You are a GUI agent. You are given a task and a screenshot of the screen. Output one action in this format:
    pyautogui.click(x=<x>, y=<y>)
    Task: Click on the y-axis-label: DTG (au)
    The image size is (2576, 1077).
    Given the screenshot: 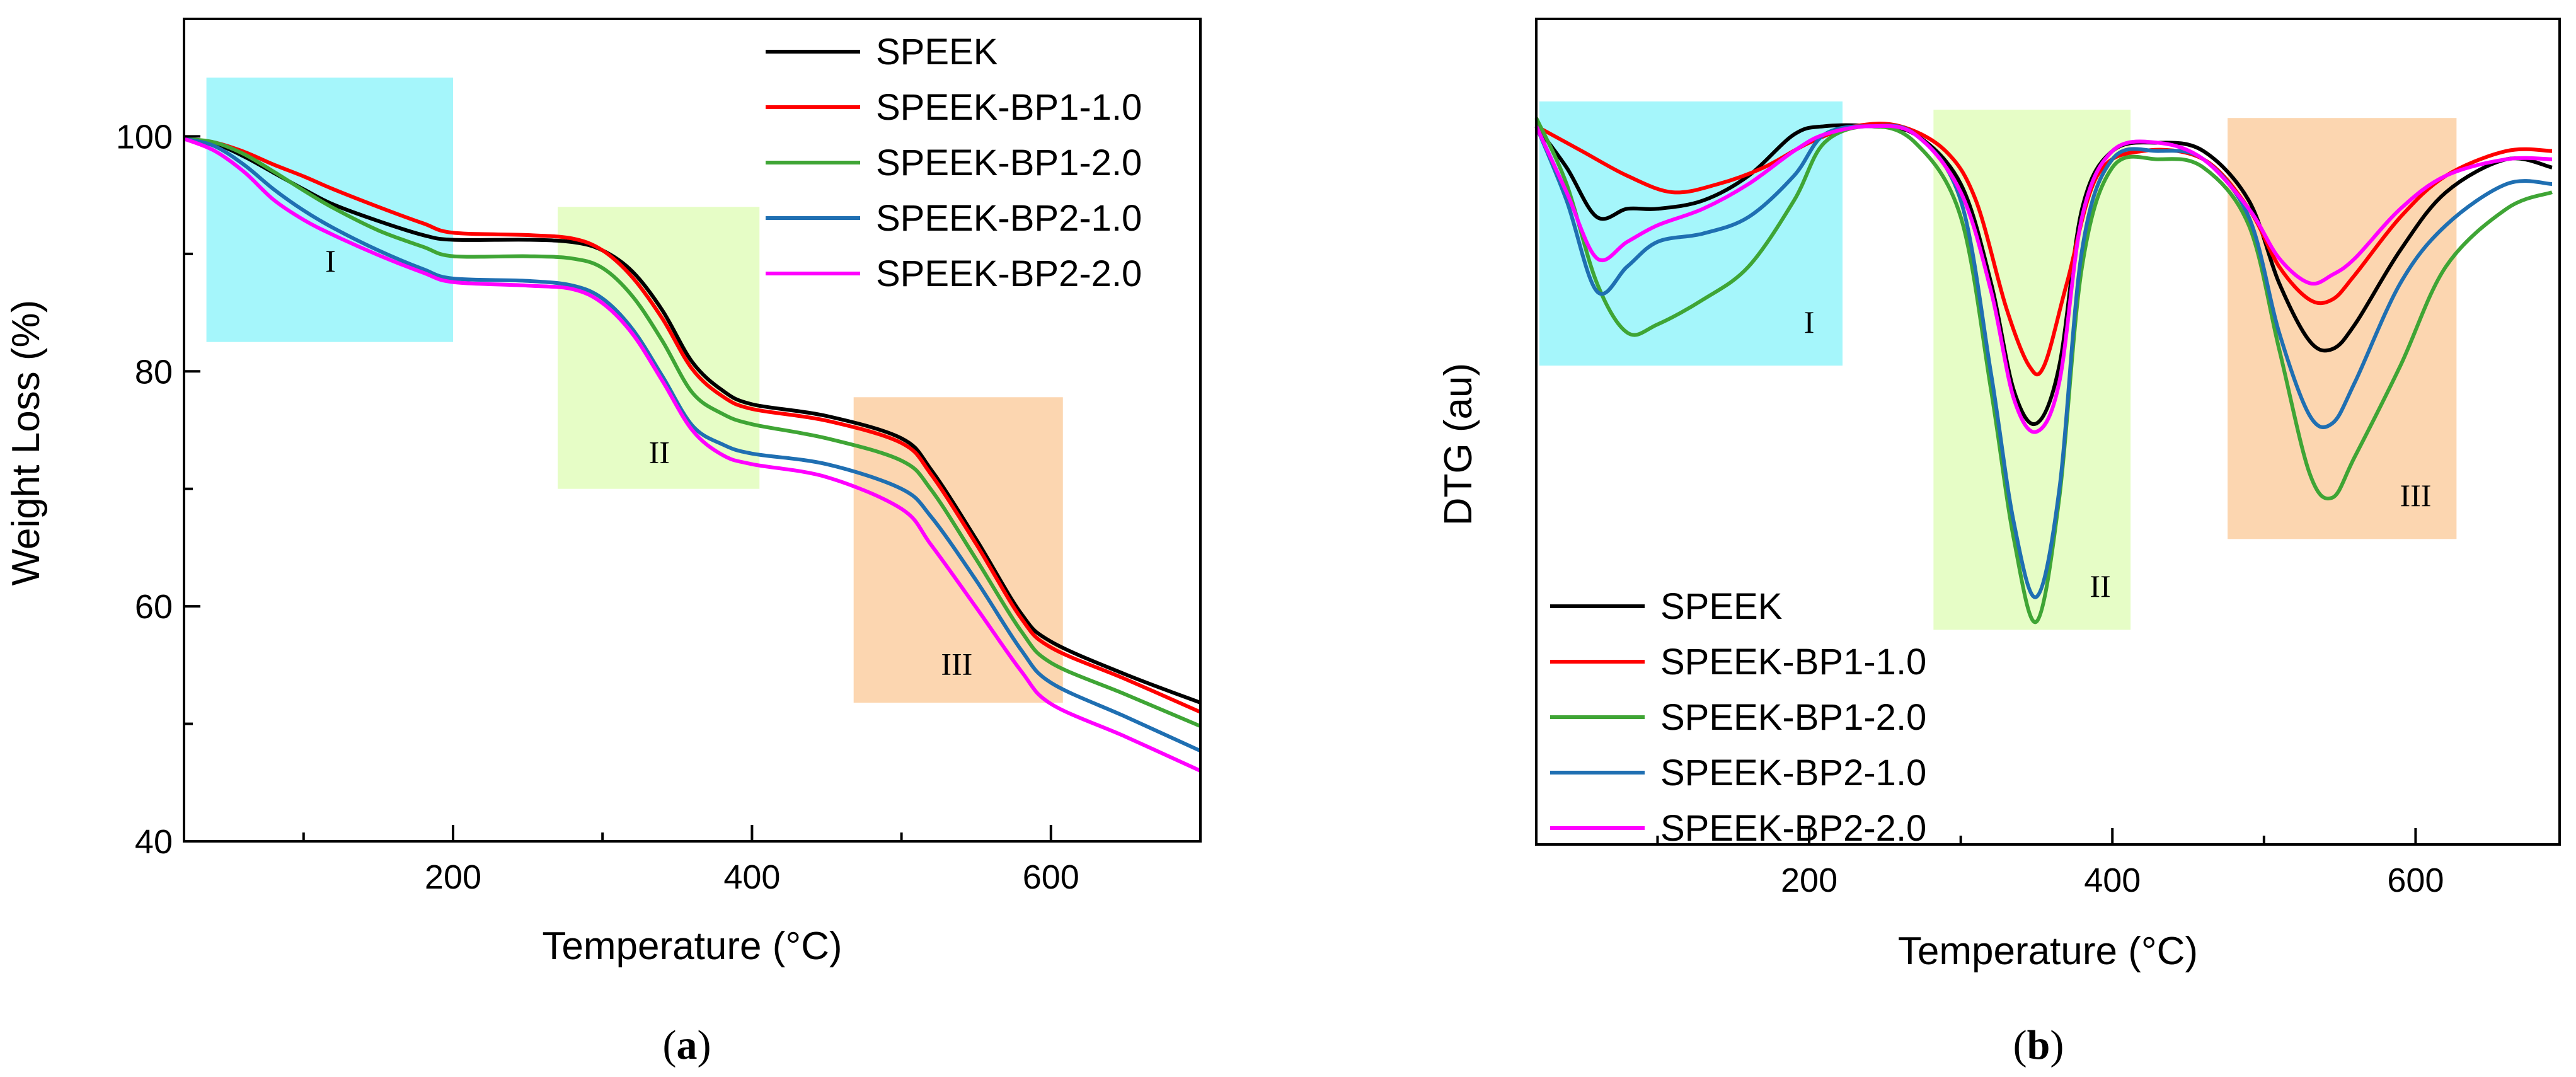 What is the action you would take?
    pyautogui.click(x=1458, y=444)
    